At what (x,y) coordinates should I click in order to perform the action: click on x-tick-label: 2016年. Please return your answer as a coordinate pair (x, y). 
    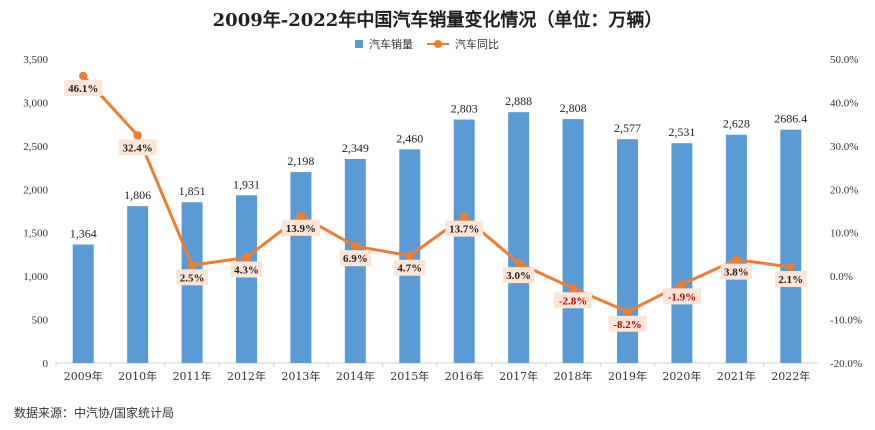
    Looking at the image, I should click on (464, 376).